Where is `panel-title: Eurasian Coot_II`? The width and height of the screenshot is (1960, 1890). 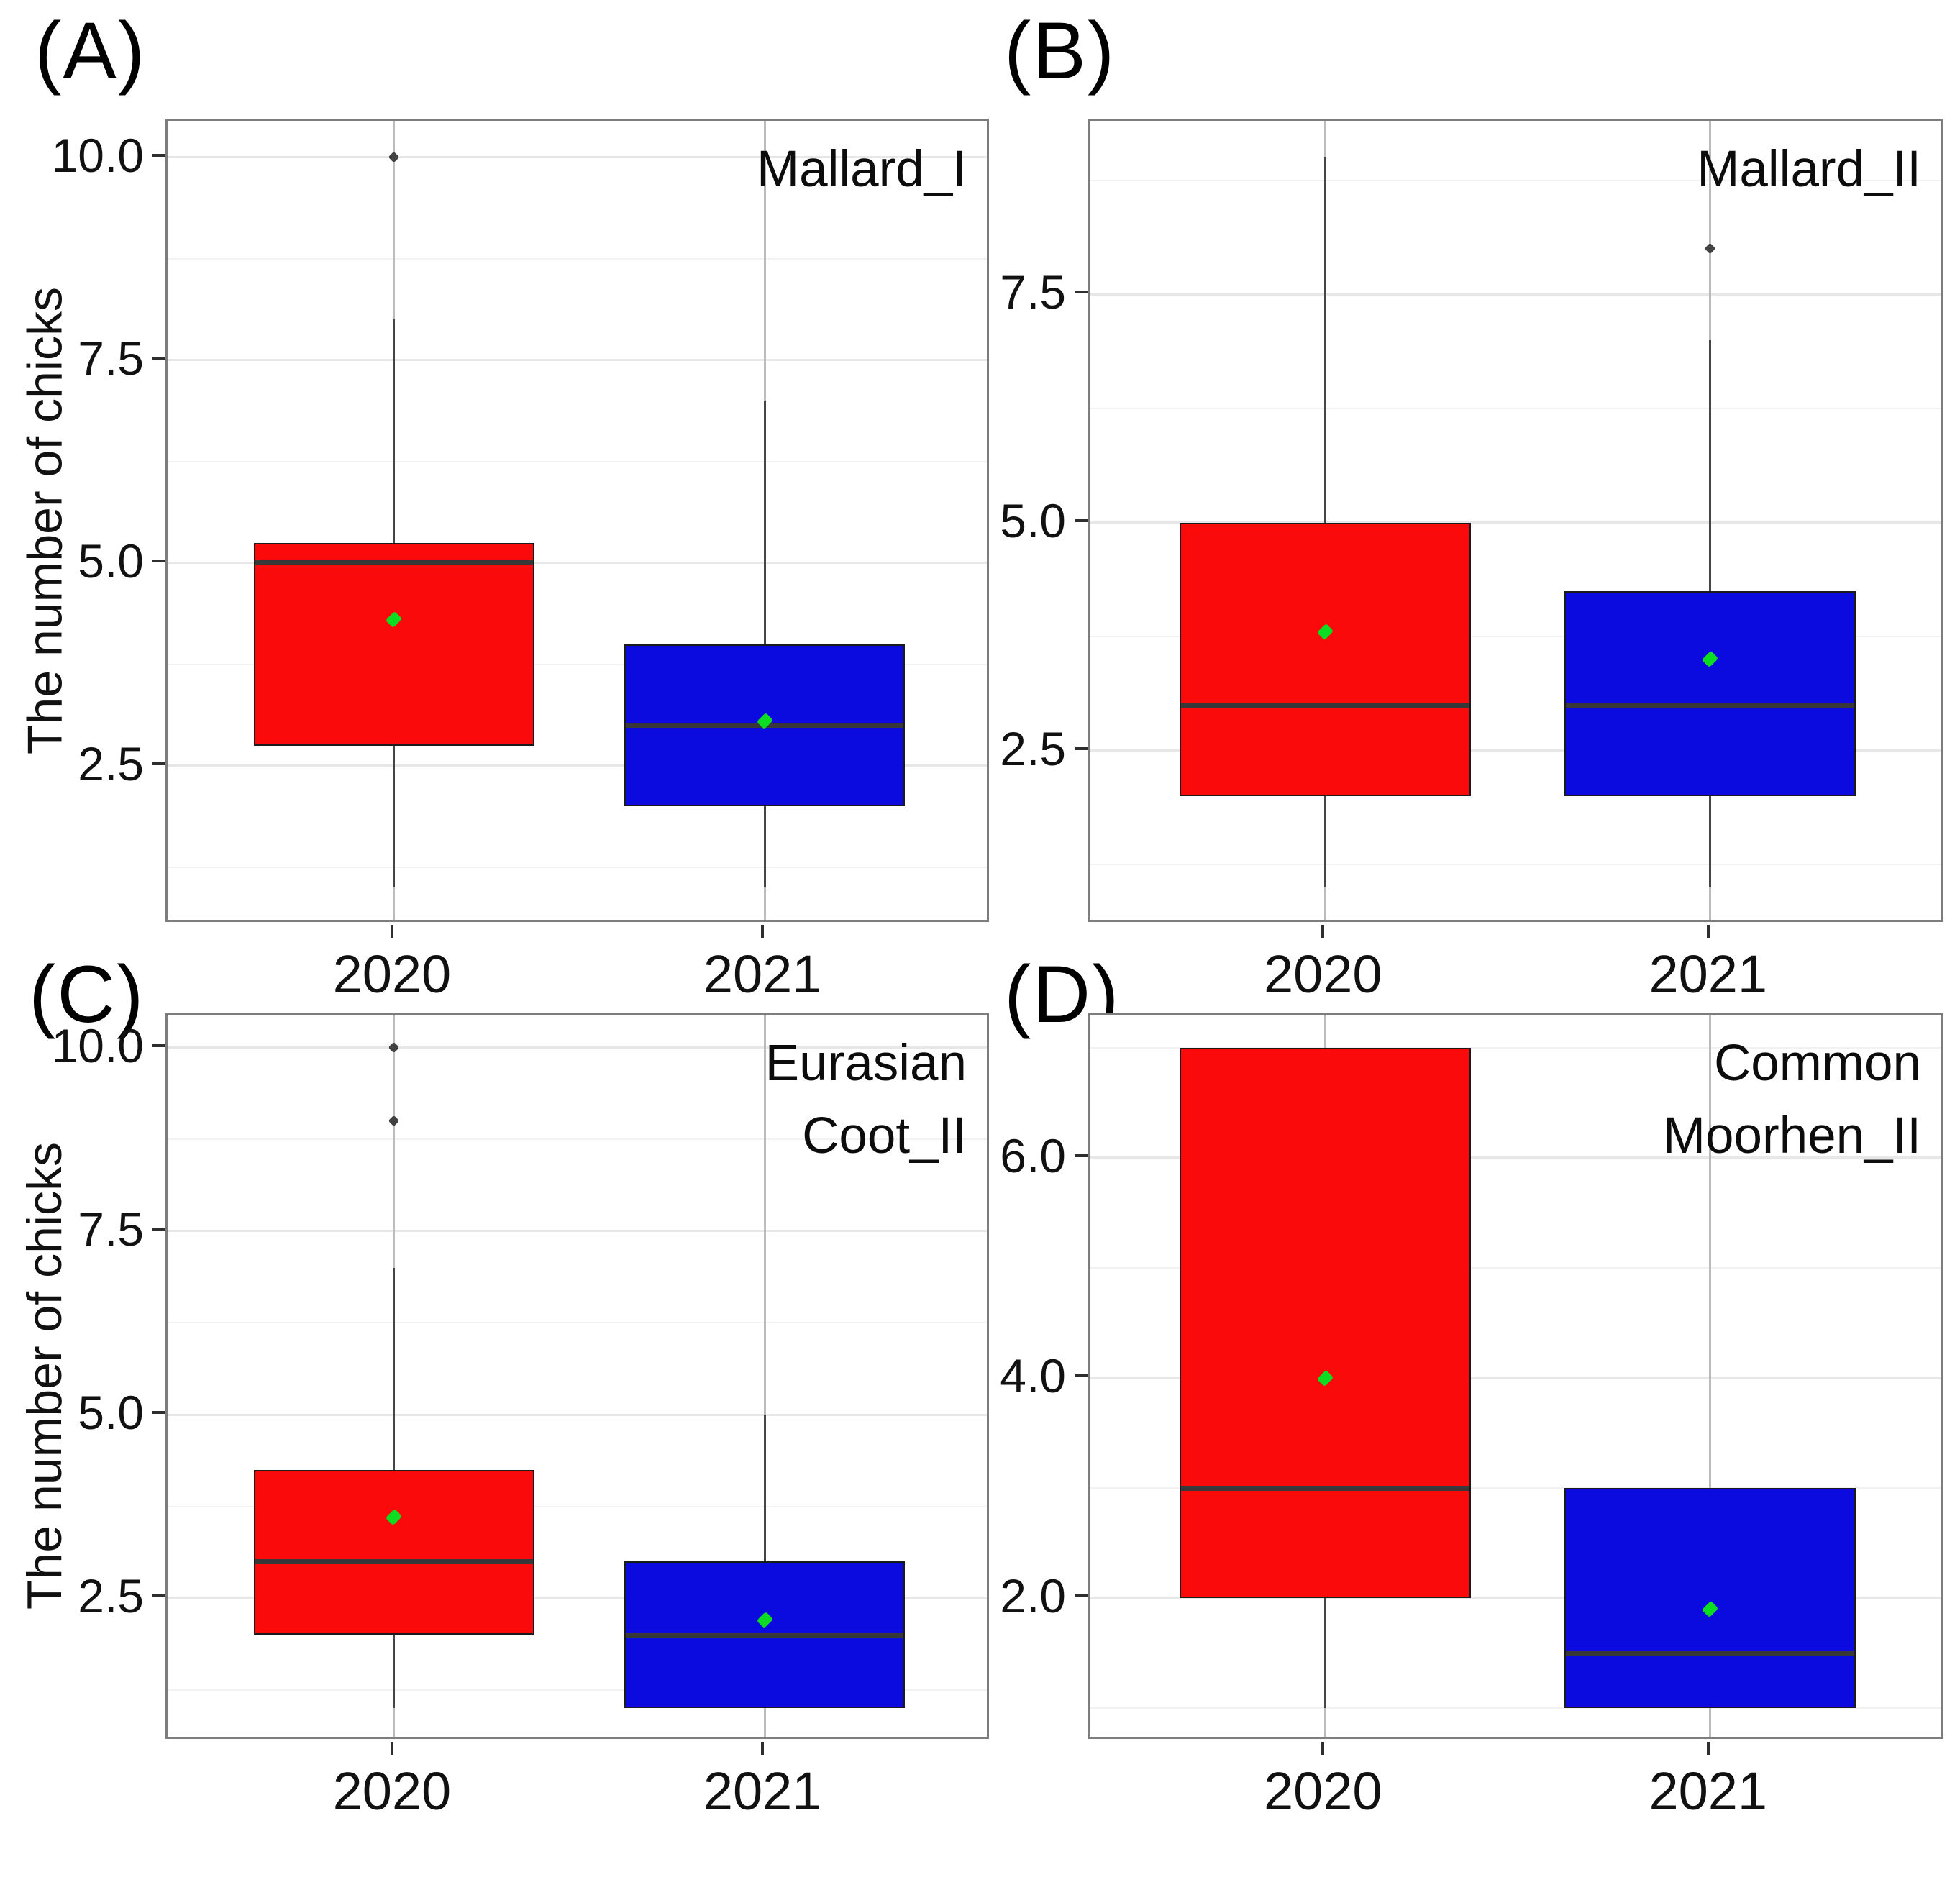
panel-title: Eurasian Coot_II is located at coordinates (866, 1100).